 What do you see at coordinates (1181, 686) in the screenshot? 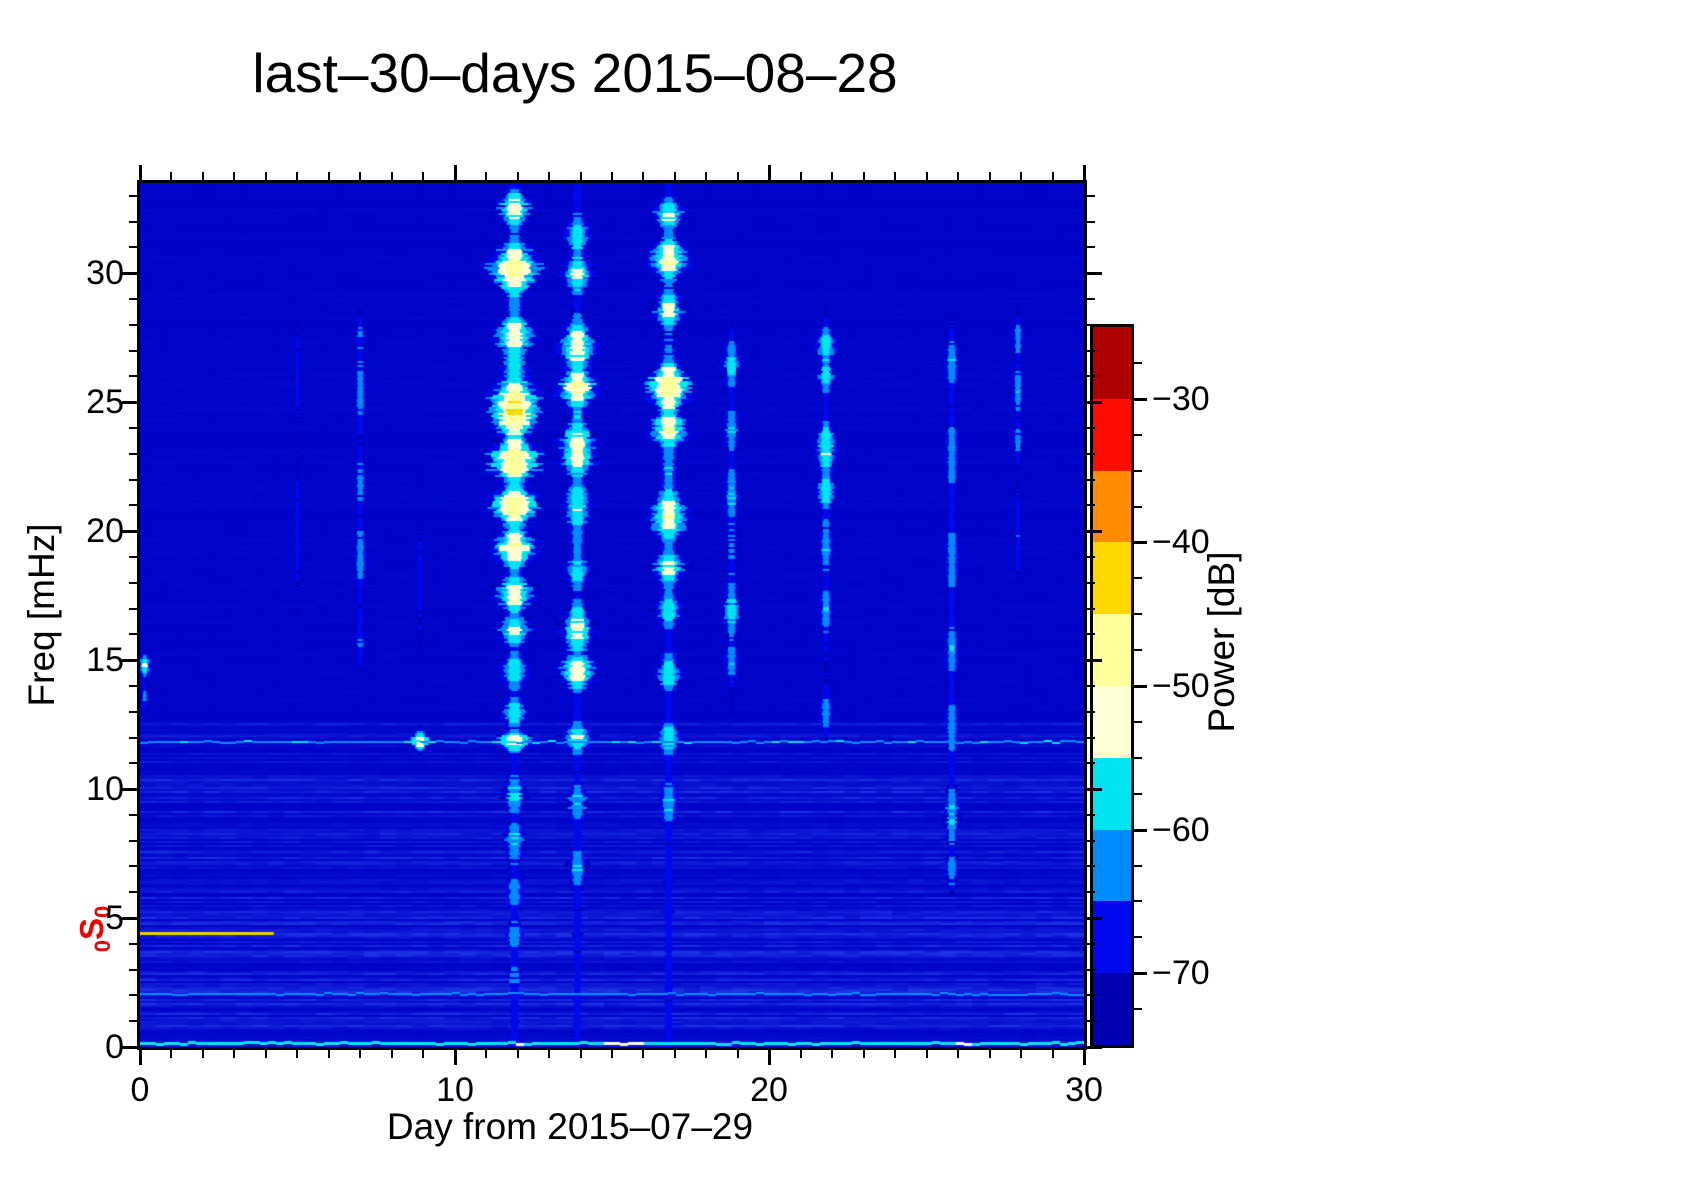
I see `colorbar-tick-label: −50` at bounding box center [1181, 686].